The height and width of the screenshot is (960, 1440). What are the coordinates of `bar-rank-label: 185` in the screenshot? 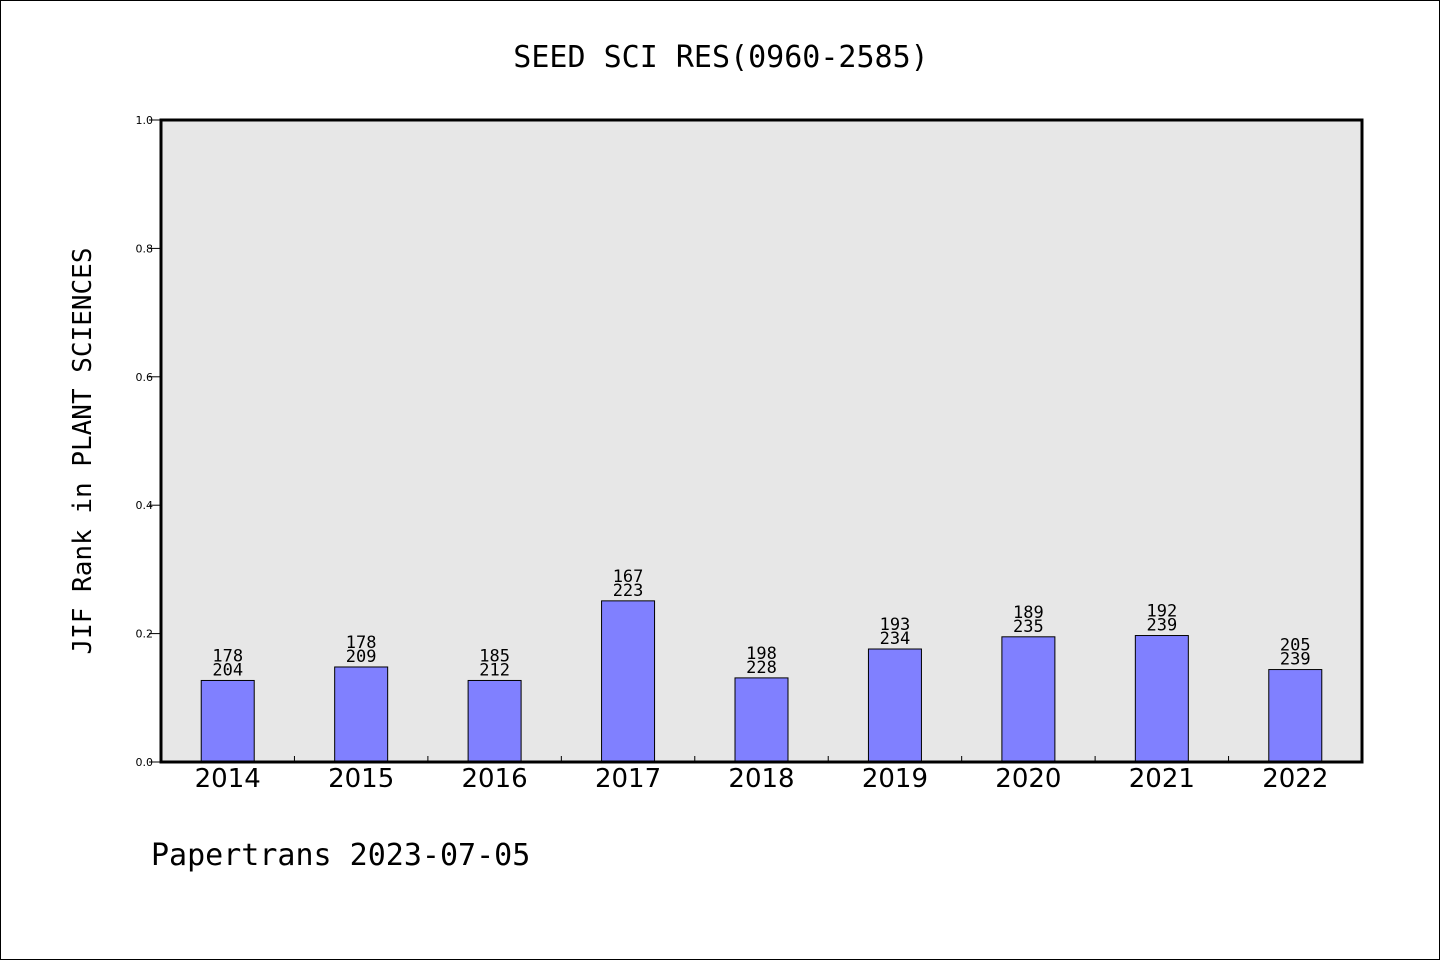 It's located at (494, 656).